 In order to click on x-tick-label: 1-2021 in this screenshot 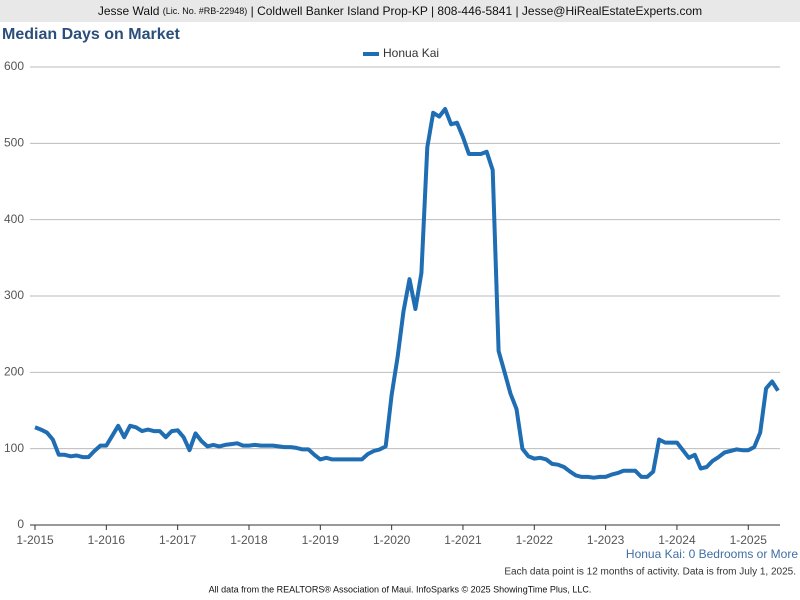, I will do `click(463, 540)`.